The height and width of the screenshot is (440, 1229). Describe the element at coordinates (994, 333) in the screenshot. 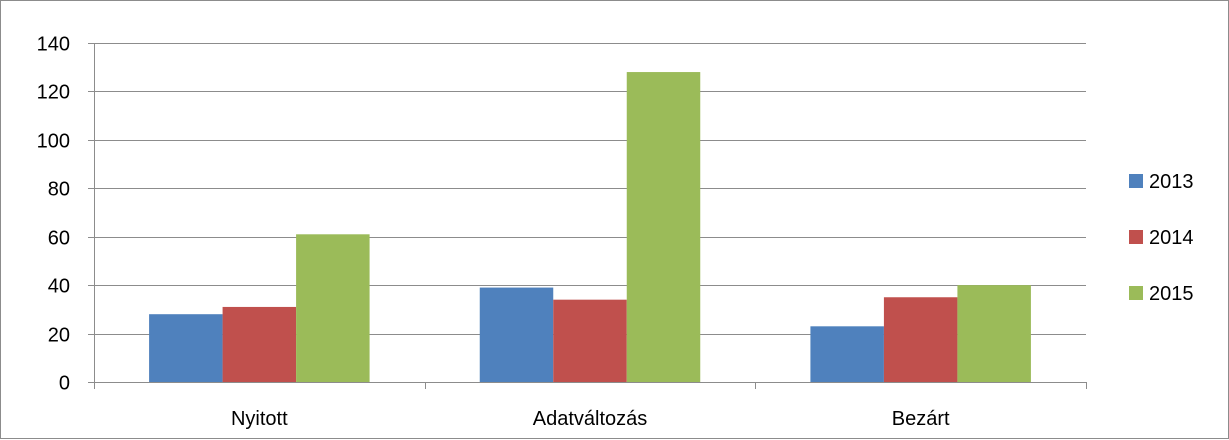

I see `bar-2015-Bezárt` at that location.